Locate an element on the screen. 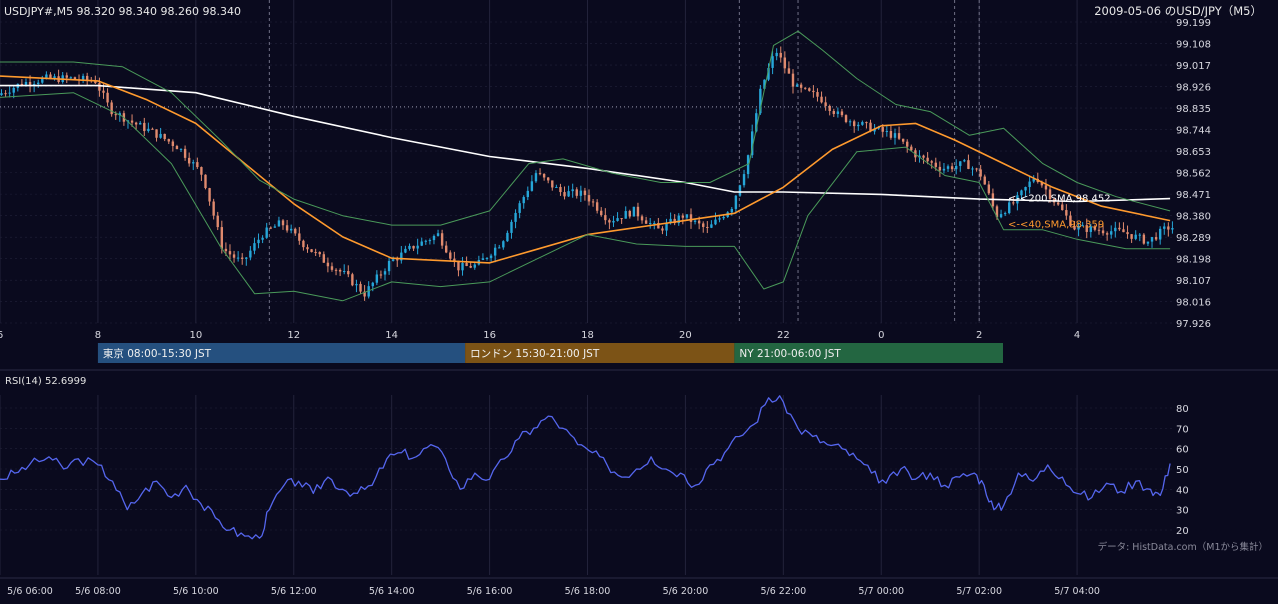 The image size is (1278, 604). rsi-tick-label: 70 is located at coordinates (1182, 429).